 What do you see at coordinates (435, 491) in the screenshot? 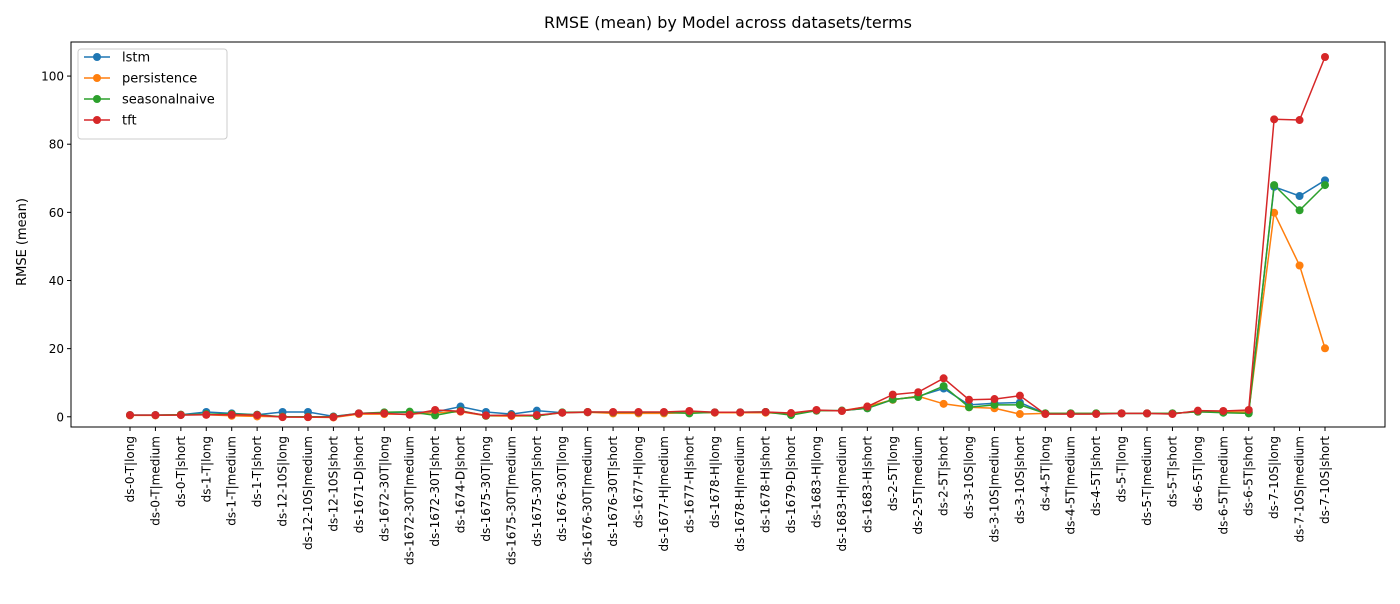
I see `x-tick-label: ds-1672-30T|short` at bounding box center [435, 491].